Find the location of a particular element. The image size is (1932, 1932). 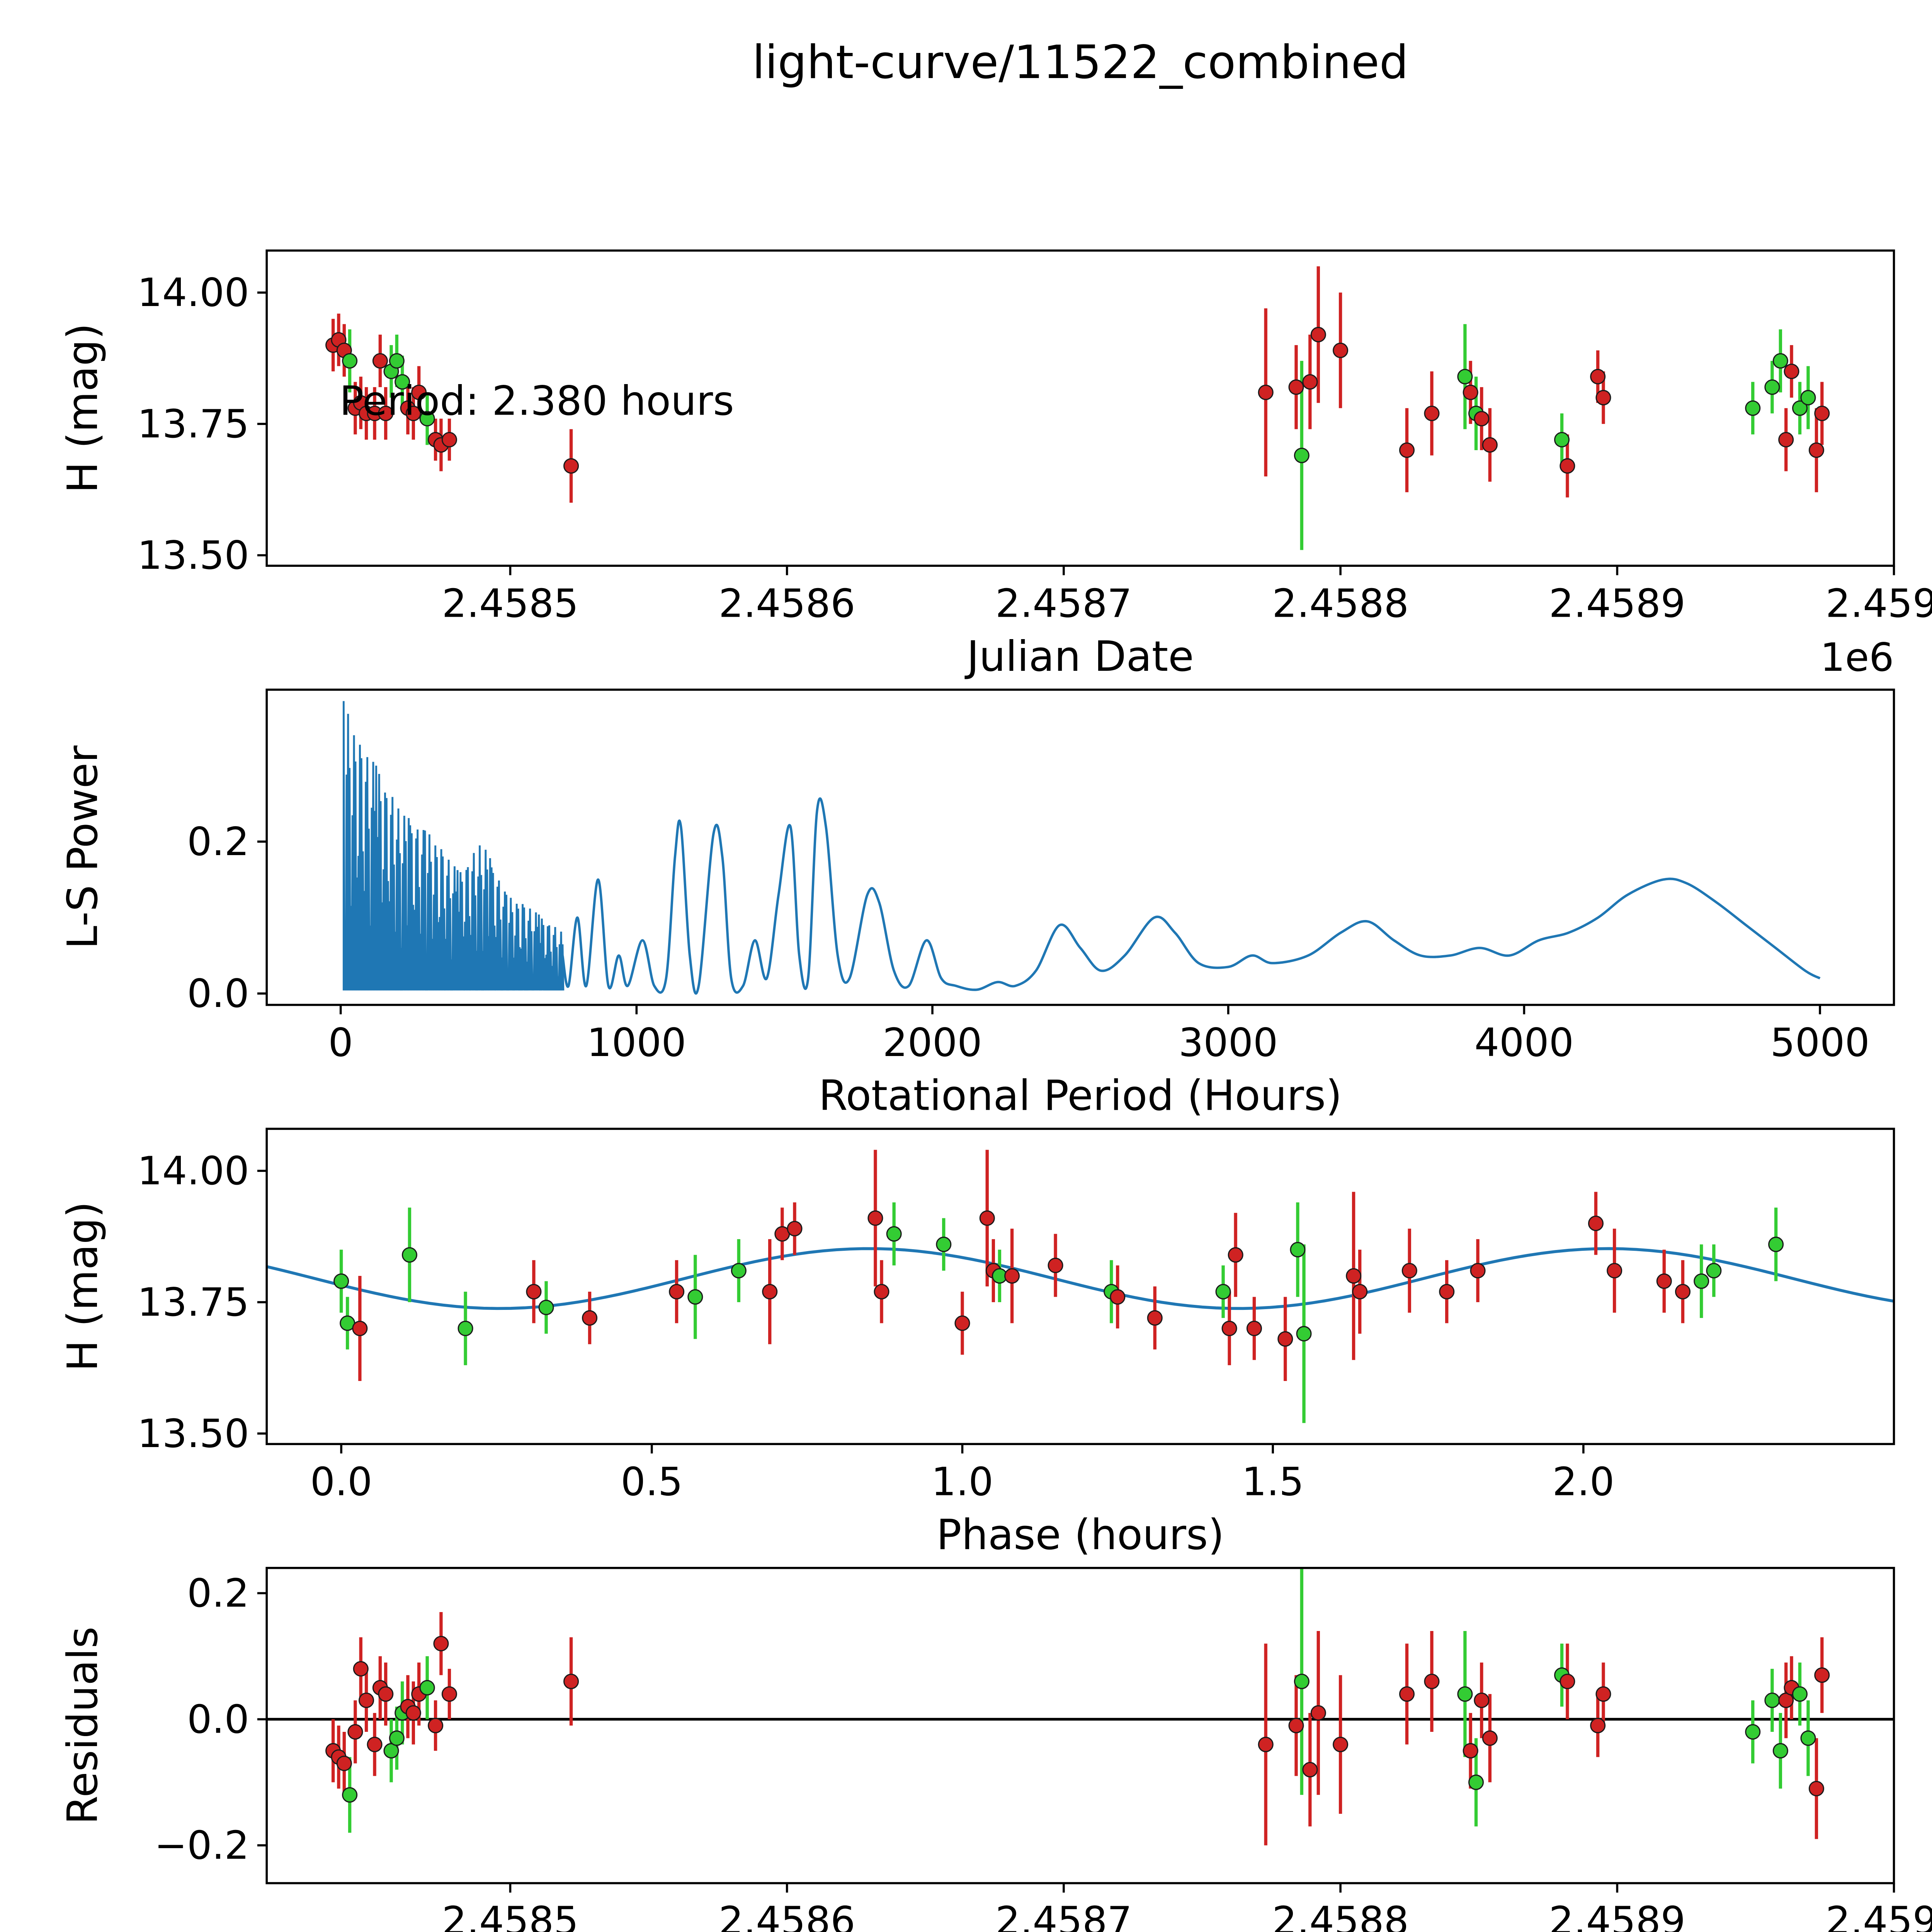

x-axis-offset-label: 1e6 is located at coordinates (1857, 657).